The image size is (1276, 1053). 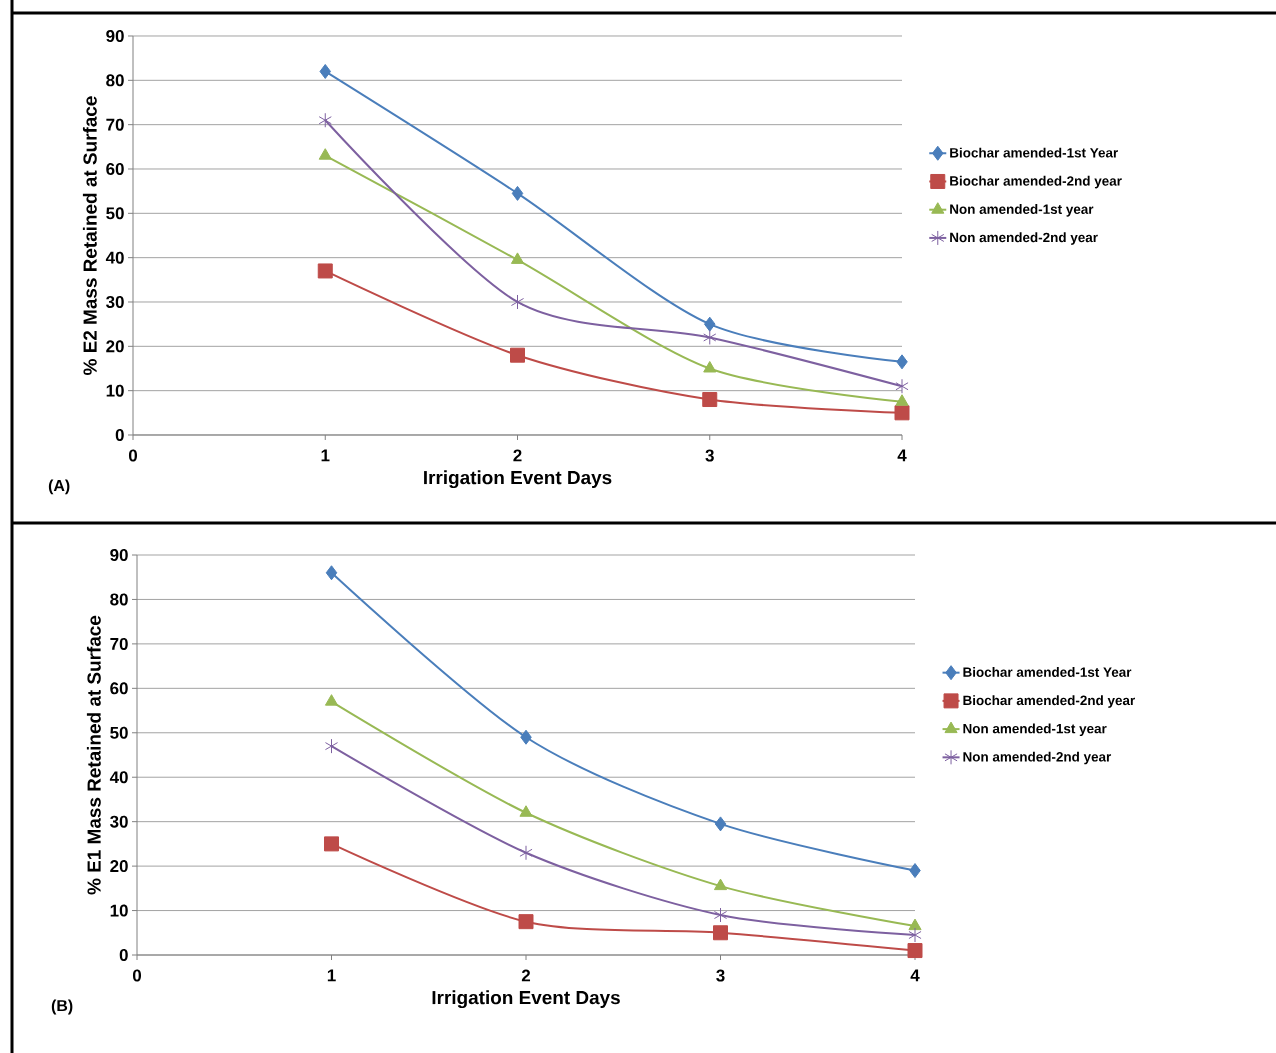 What do you see at coordinates (62, 1007) in the screenshot?
I see `text: (B)` at bounding box center [62, 1007].